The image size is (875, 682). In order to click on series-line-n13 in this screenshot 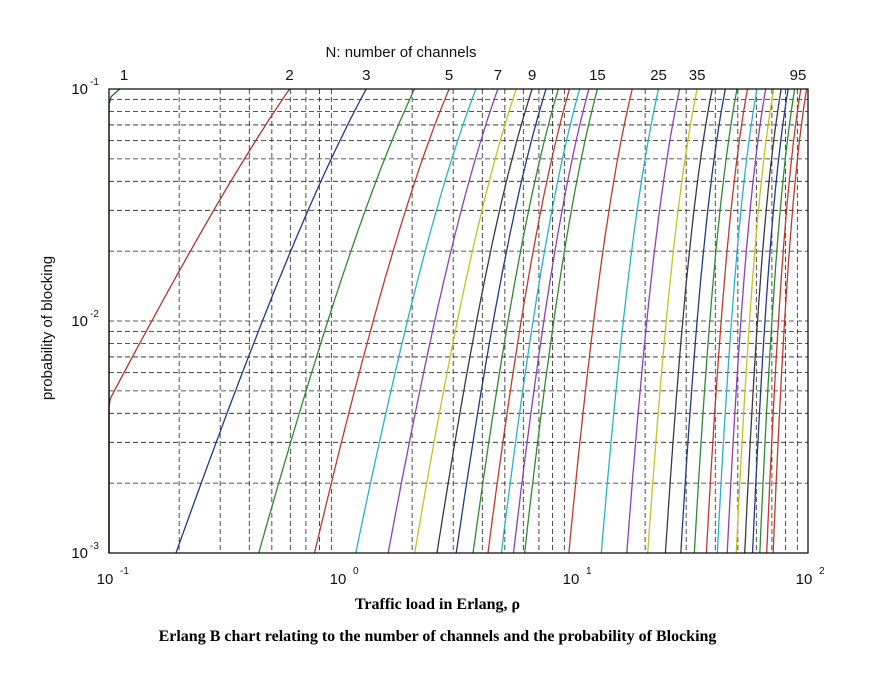, I will do `click(540, 321)`.